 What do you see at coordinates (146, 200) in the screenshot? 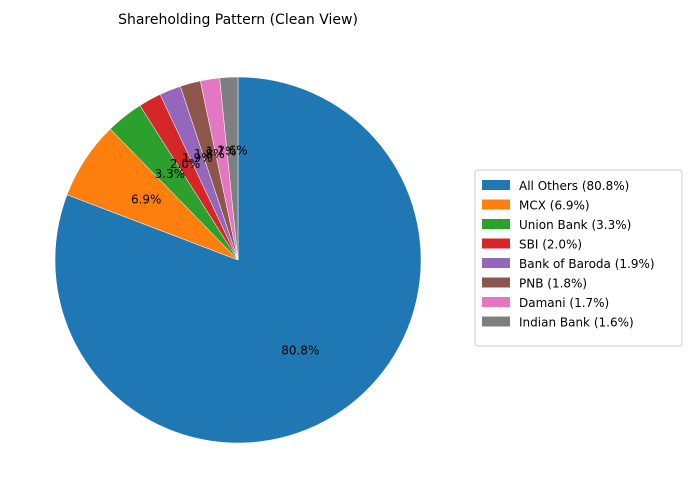
I see `pie-percent-label-1: 6.9%` at bounding box center [146, 200].